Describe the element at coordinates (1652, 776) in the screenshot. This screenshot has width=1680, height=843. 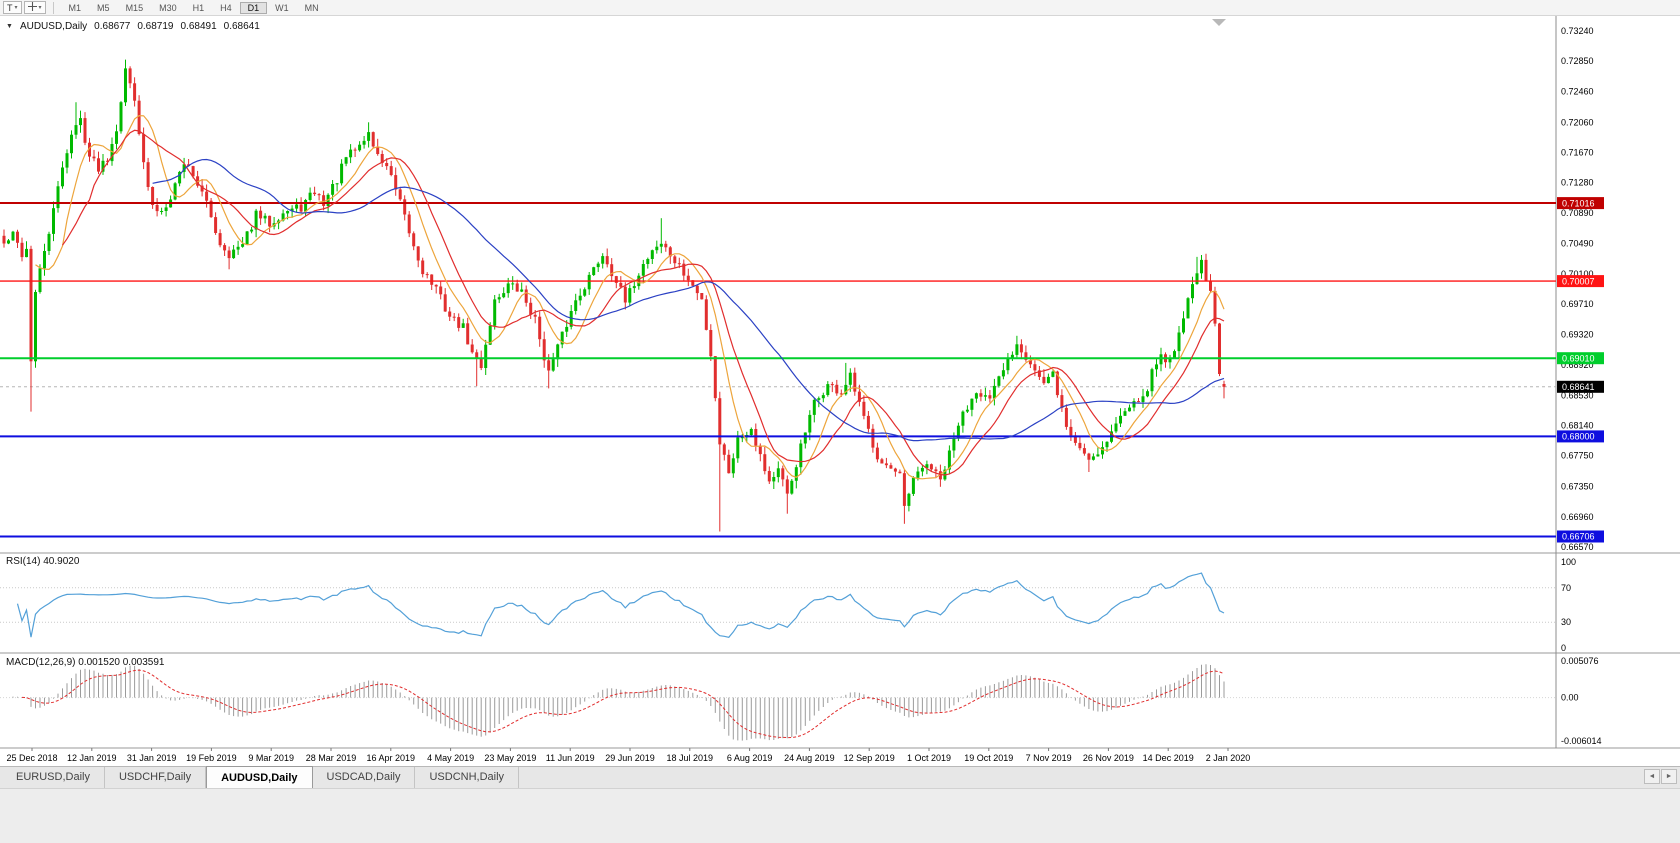
I see `tab-scroll-left-button: ◄` at that location.